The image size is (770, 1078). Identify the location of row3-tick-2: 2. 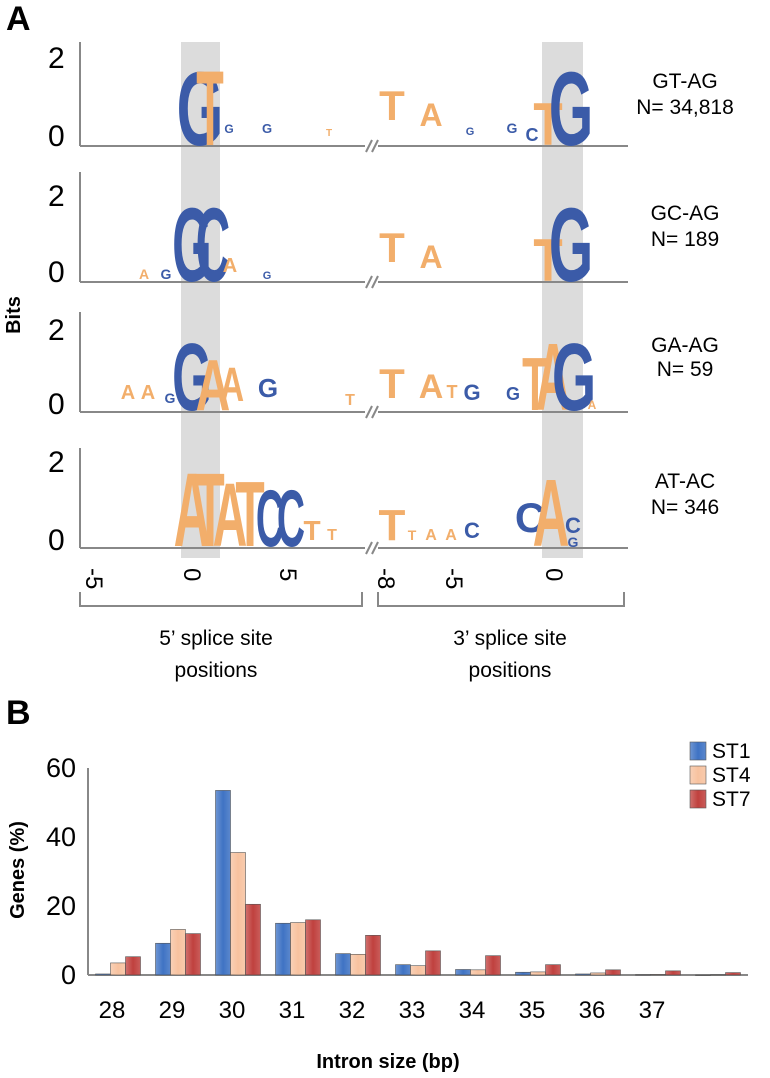
(56, 330).